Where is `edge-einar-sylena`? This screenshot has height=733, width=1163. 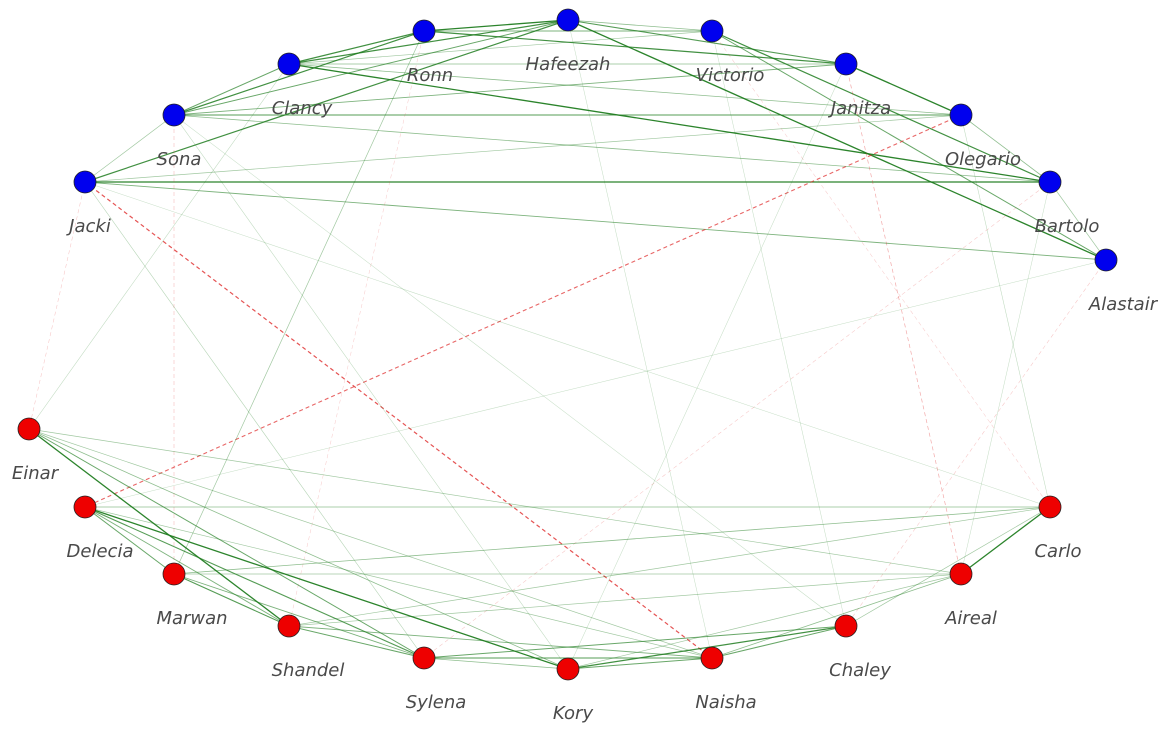
edge-einar-sylena is located at coordinates (226, 543).